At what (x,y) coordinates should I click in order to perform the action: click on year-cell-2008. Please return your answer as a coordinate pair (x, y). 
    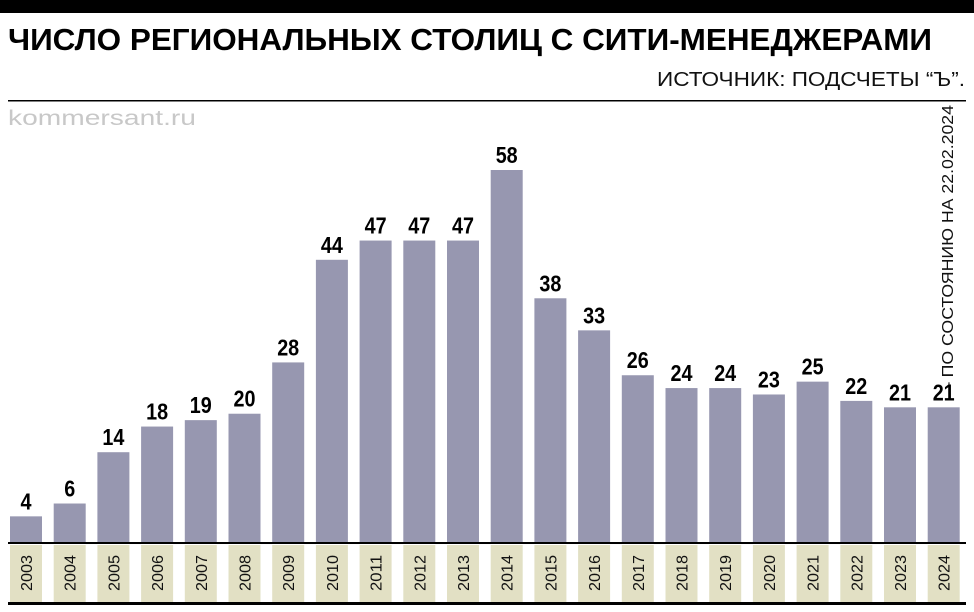
    Looking at the image, I should click on (244, 573).